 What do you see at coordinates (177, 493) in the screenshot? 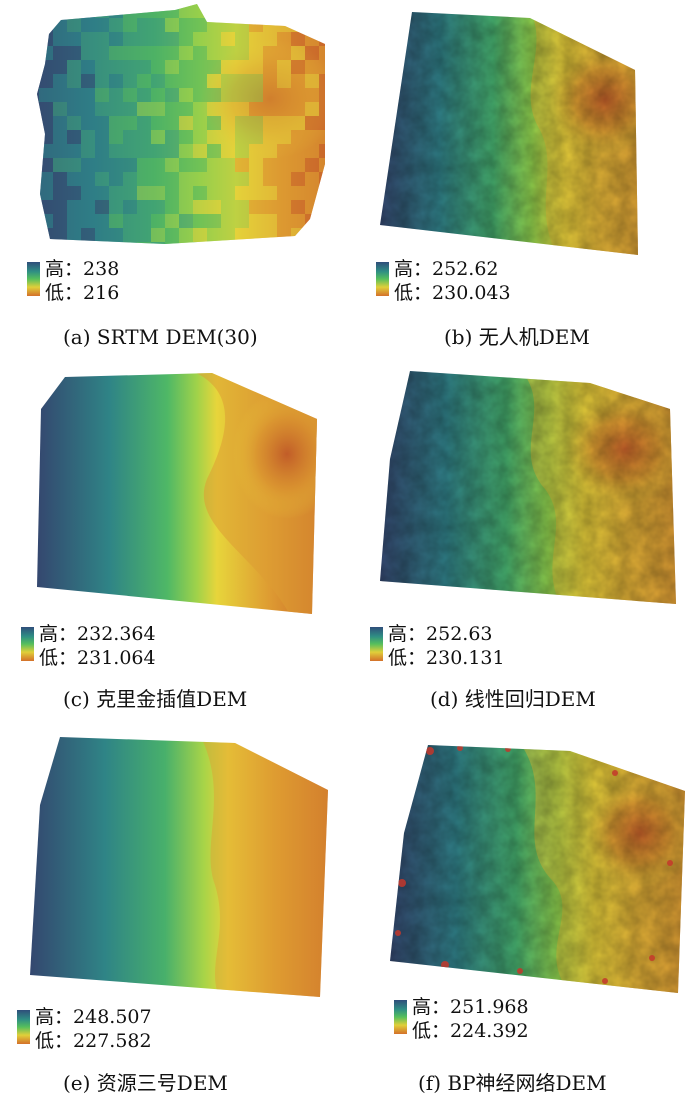
I see `dem-map-kriging` at bounding box center [177, 493].